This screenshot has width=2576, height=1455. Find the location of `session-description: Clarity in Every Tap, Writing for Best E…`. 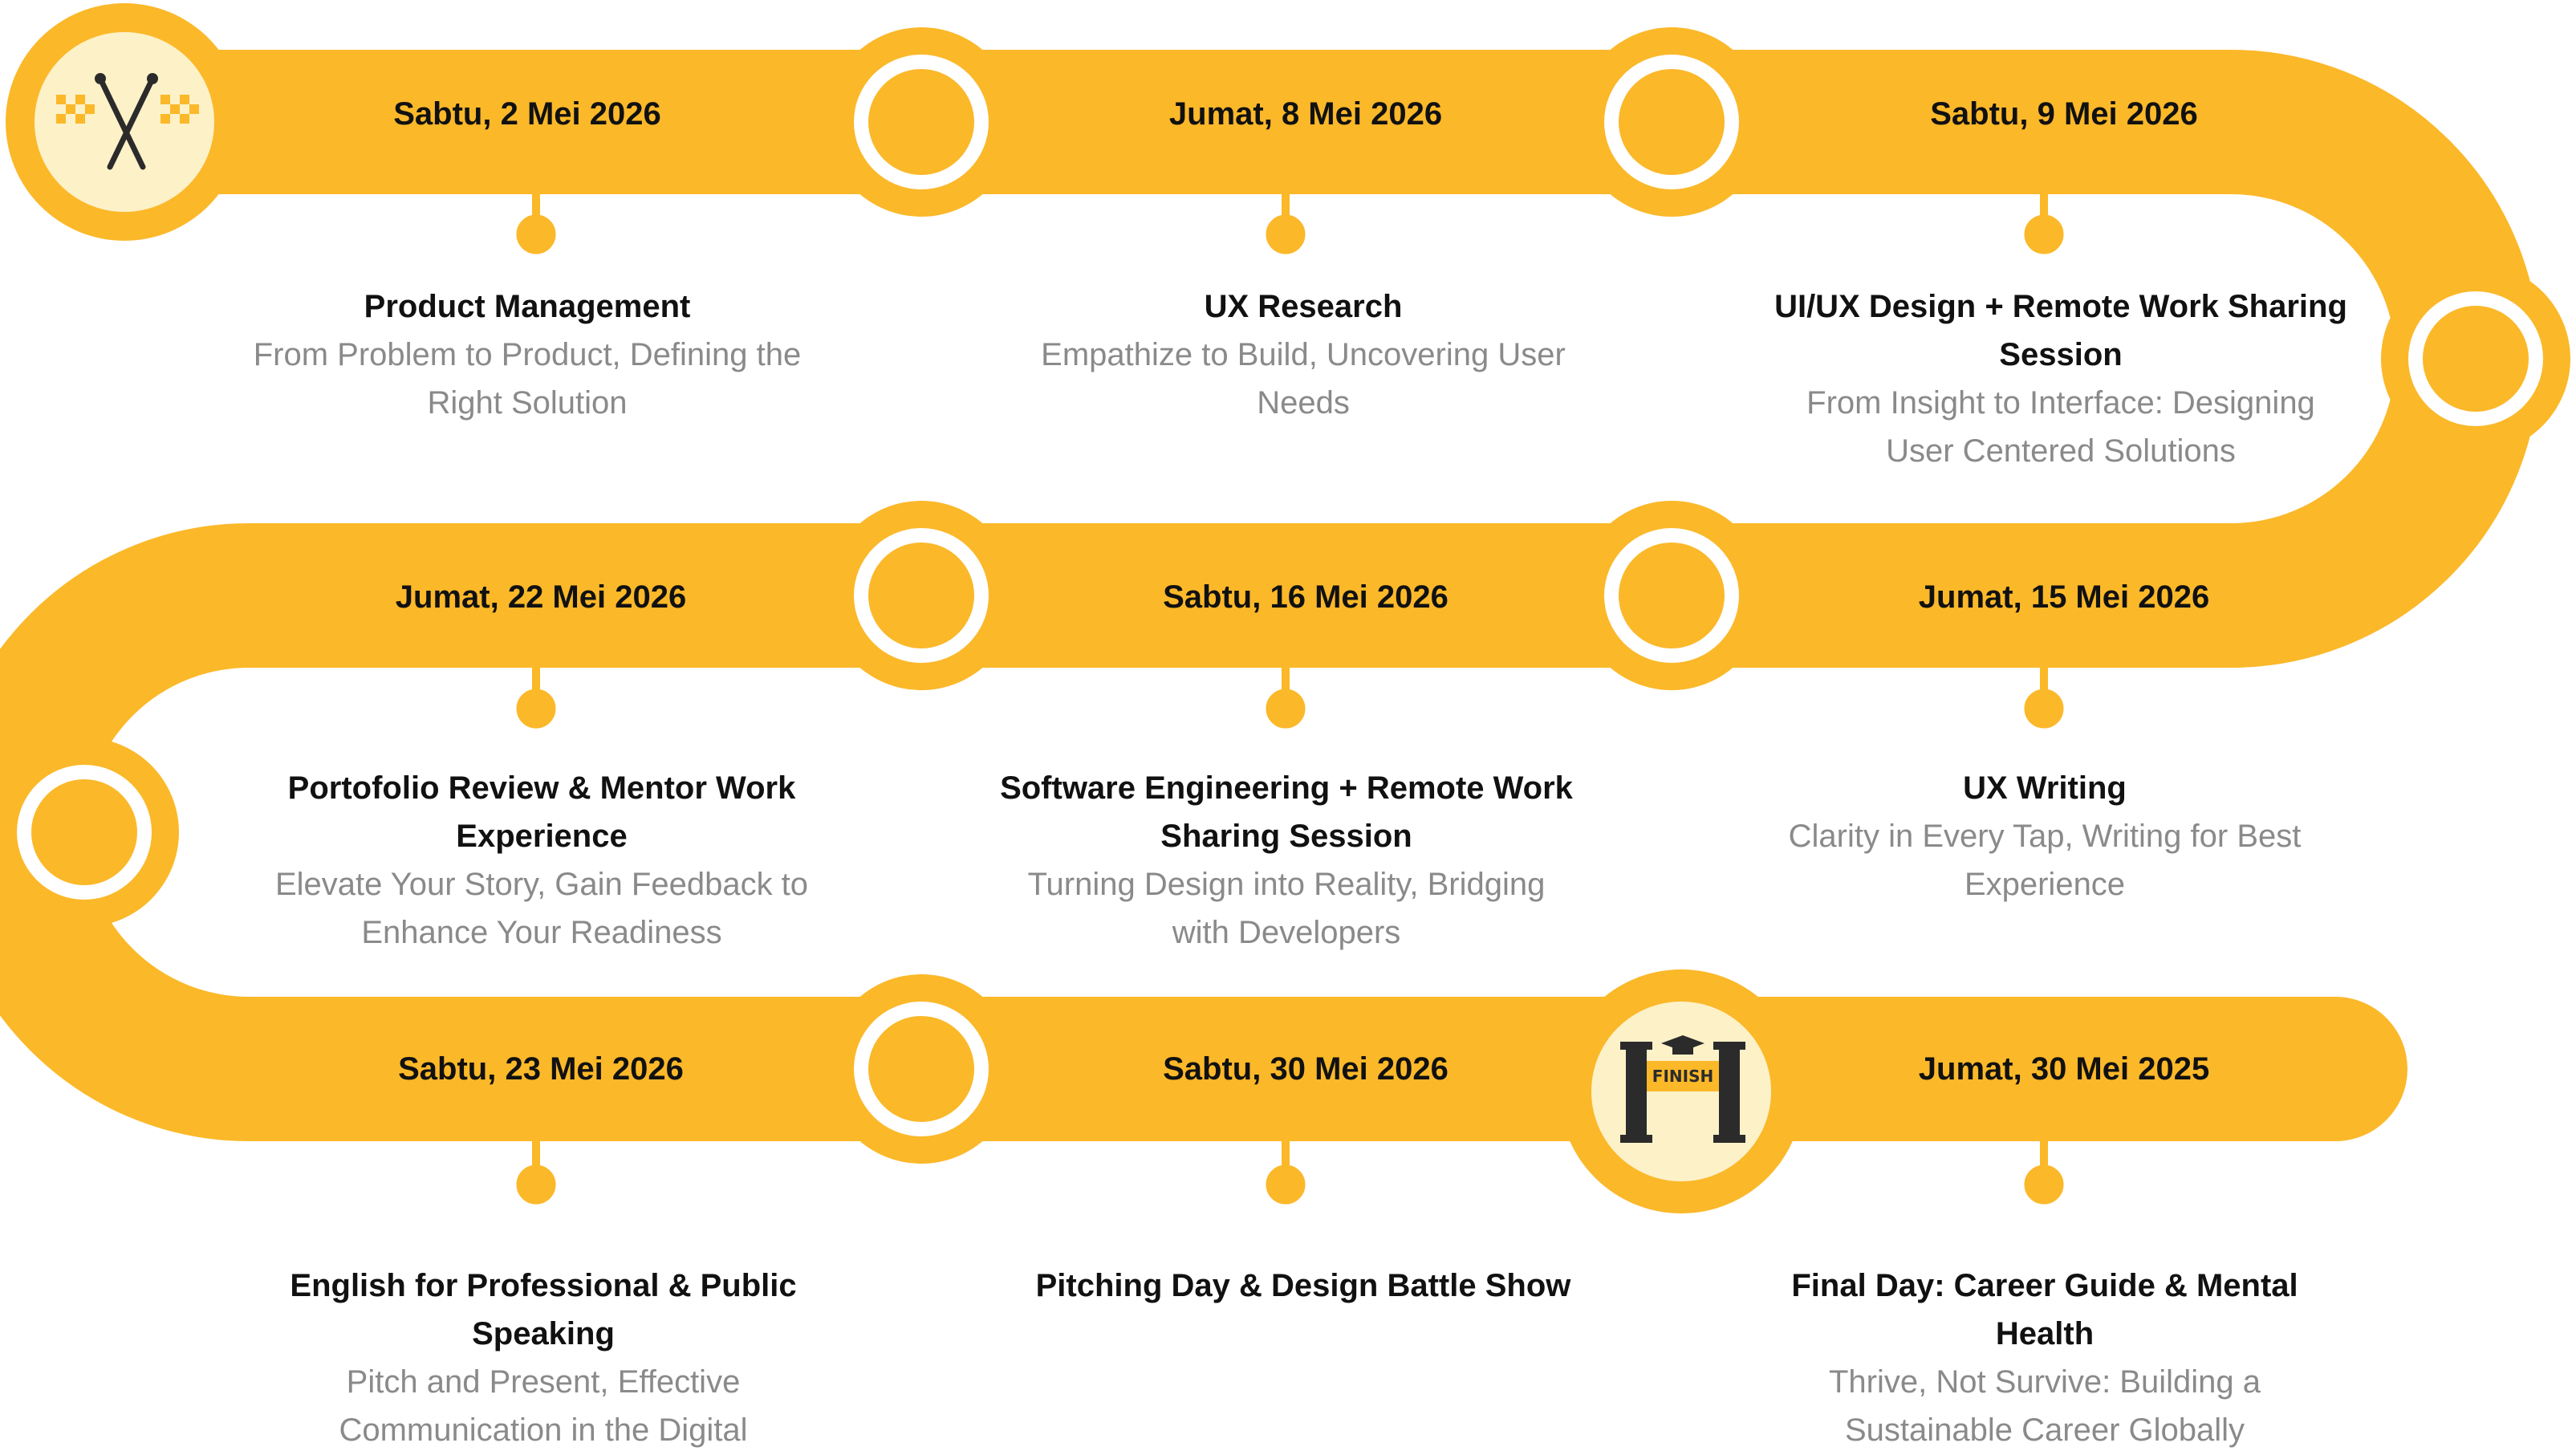

session-description: Clarity in Every Tap, Writing for Best E… is located at coordinates (2045, 860).